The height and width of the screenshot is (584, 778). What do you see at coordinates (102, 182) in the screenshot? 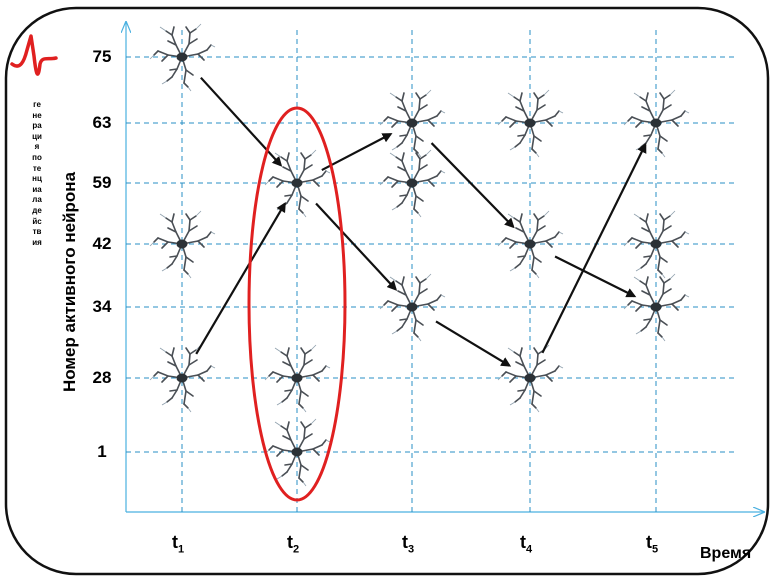
I see `y-tick-label: 59` at bounding box center [102, 182].